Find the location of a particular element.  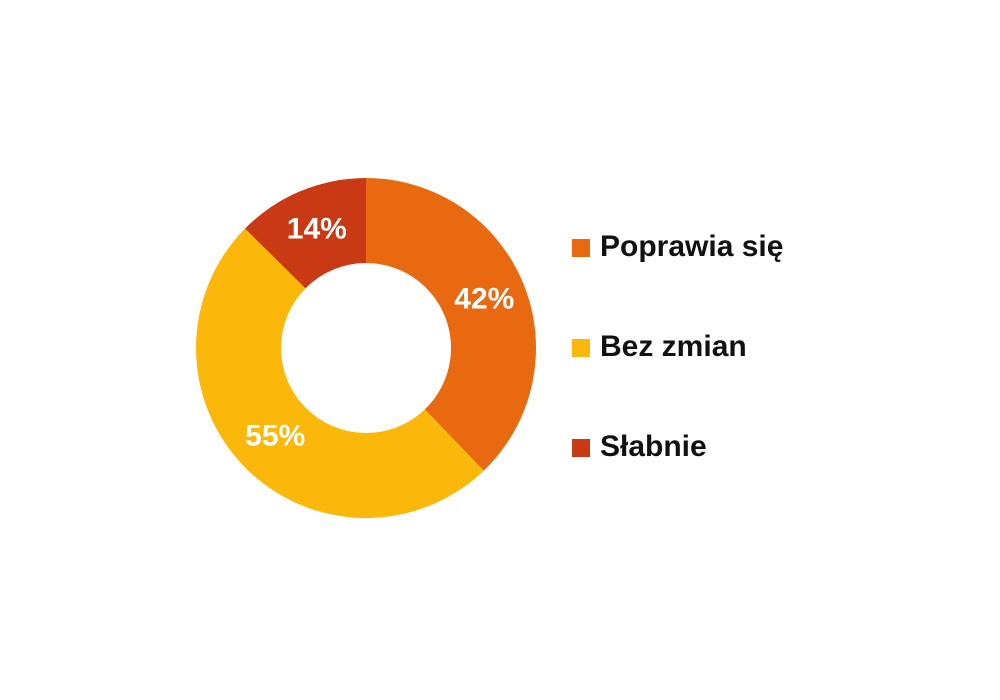

data-label: 14% is located at coordinates (317, 228).